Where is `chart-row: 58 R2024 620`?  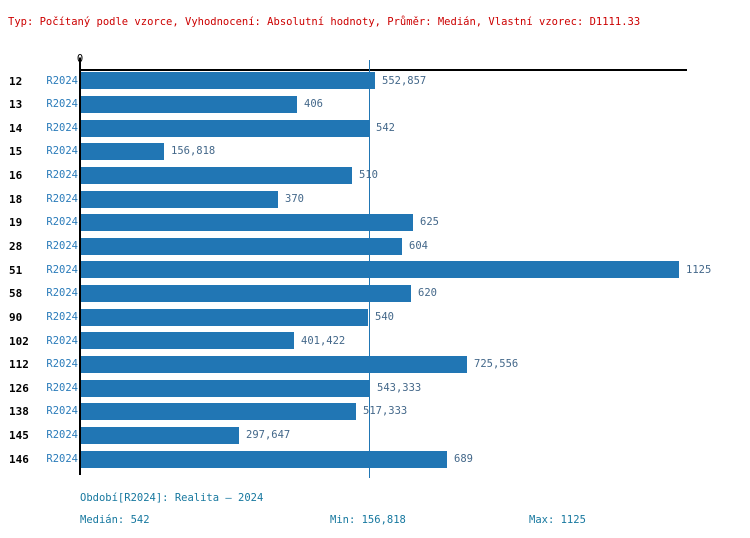
chart-row: 58 R2024 620 is located at coordinates (375, 294).